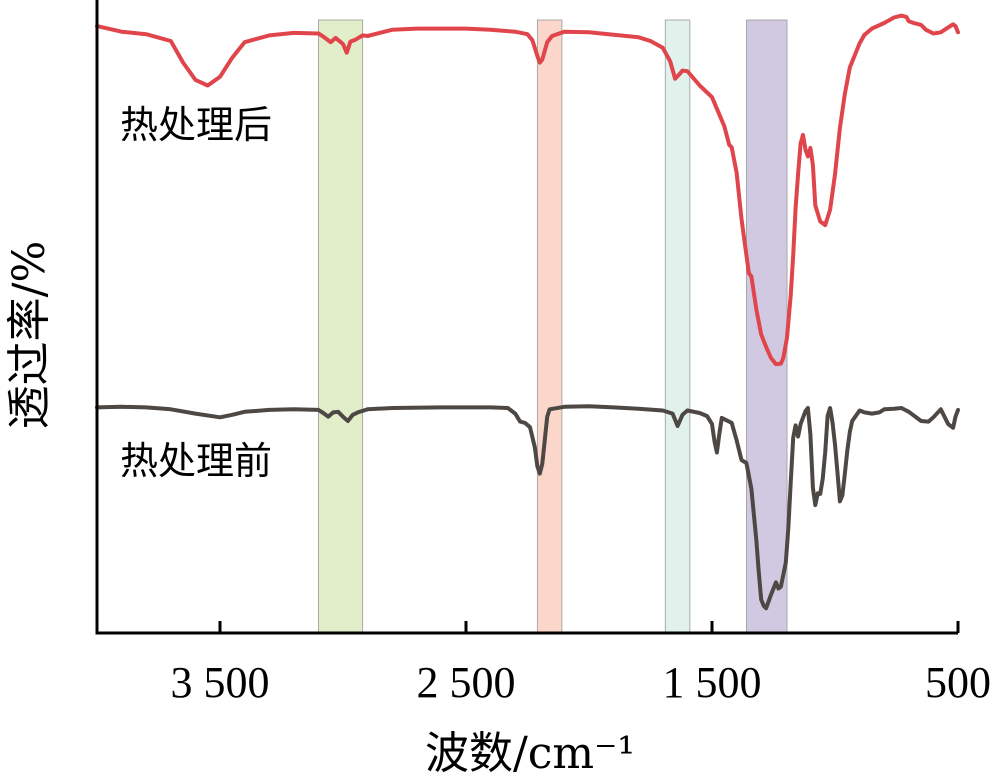 The image size is (1000, 784). Describe the element at coordinates (220, 682) in the screenshot. I see `x-tick-label: 3 500` at that location.